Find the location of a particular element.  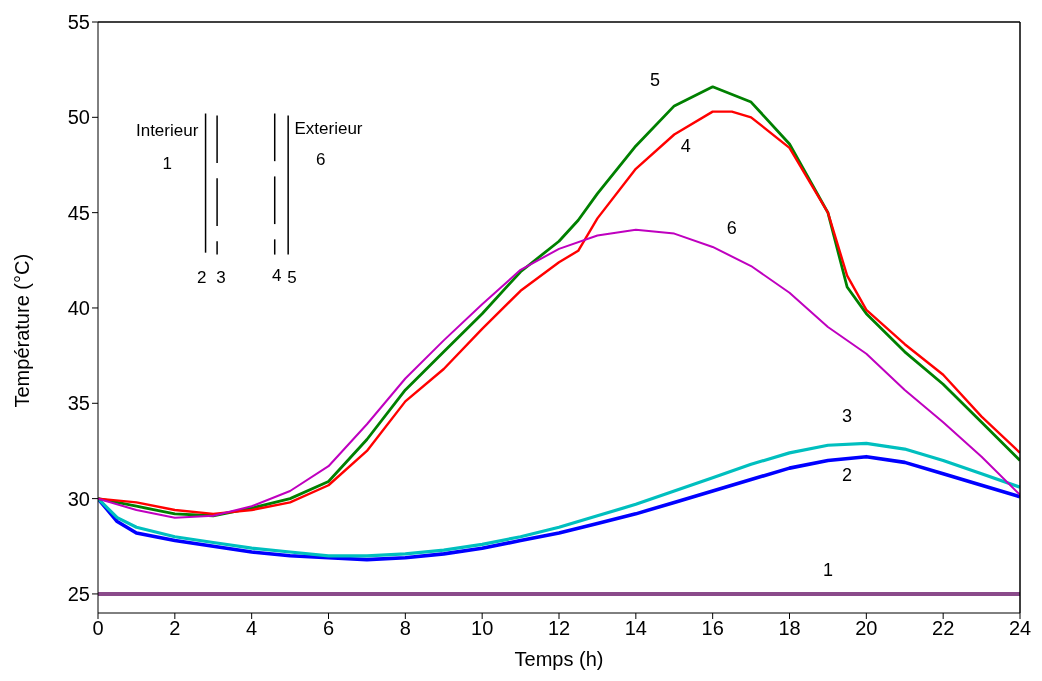

x-tick-label: 4 is located at coordinates (252, 628).